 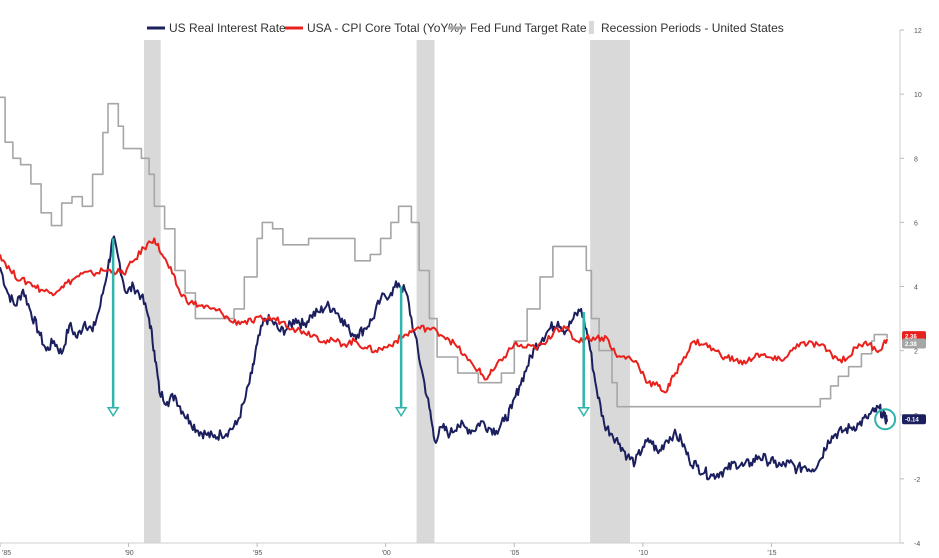 I want to click on legend-label-fed-funds: Fed Fund Target Rate, so click(x=528, y=28).